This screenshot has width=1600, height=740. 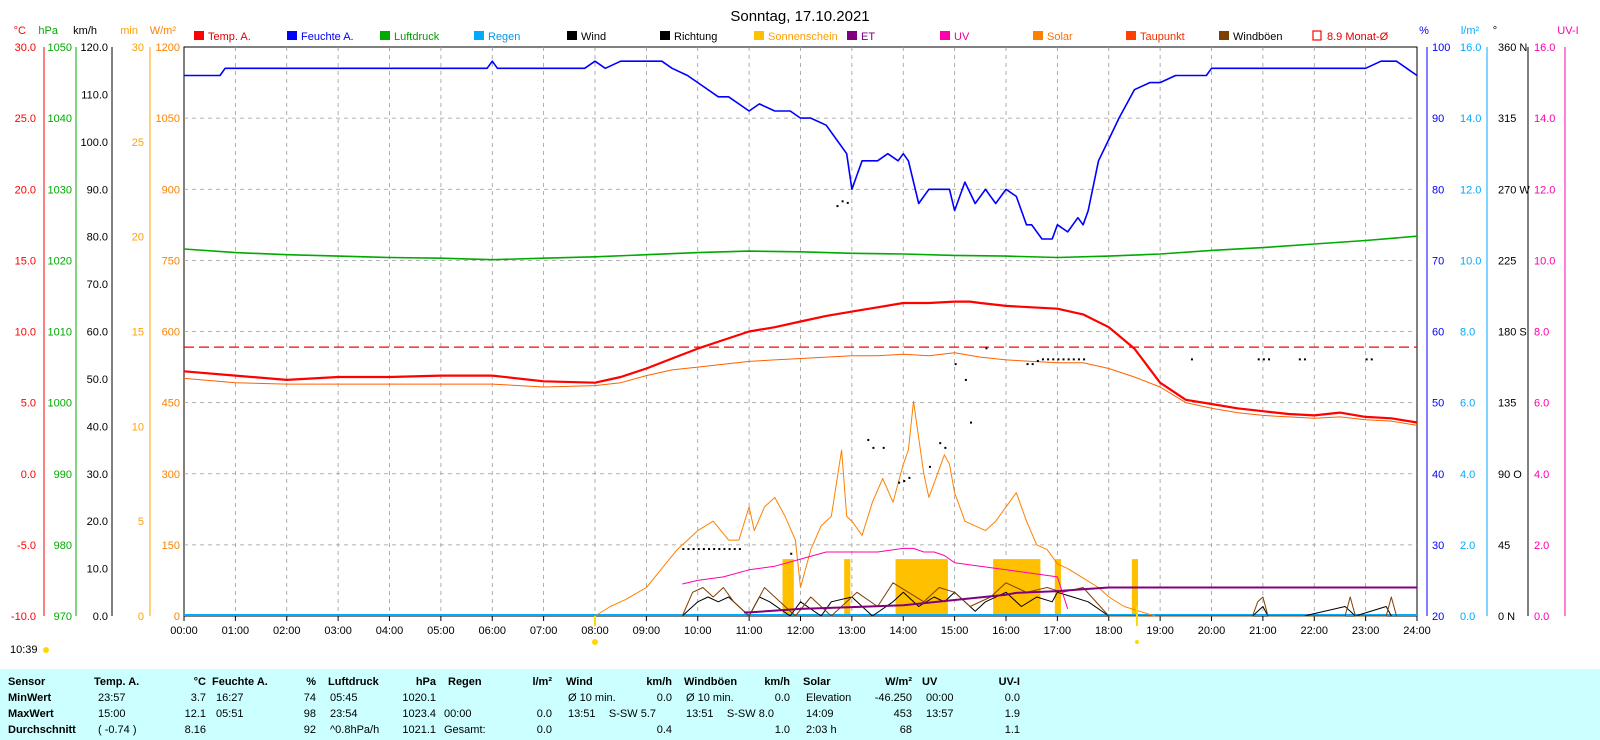 What do you see at coordinates (1060, 37) in the screenshot?
I see `legend-label: Solar` at bounding box center [1060, 37].